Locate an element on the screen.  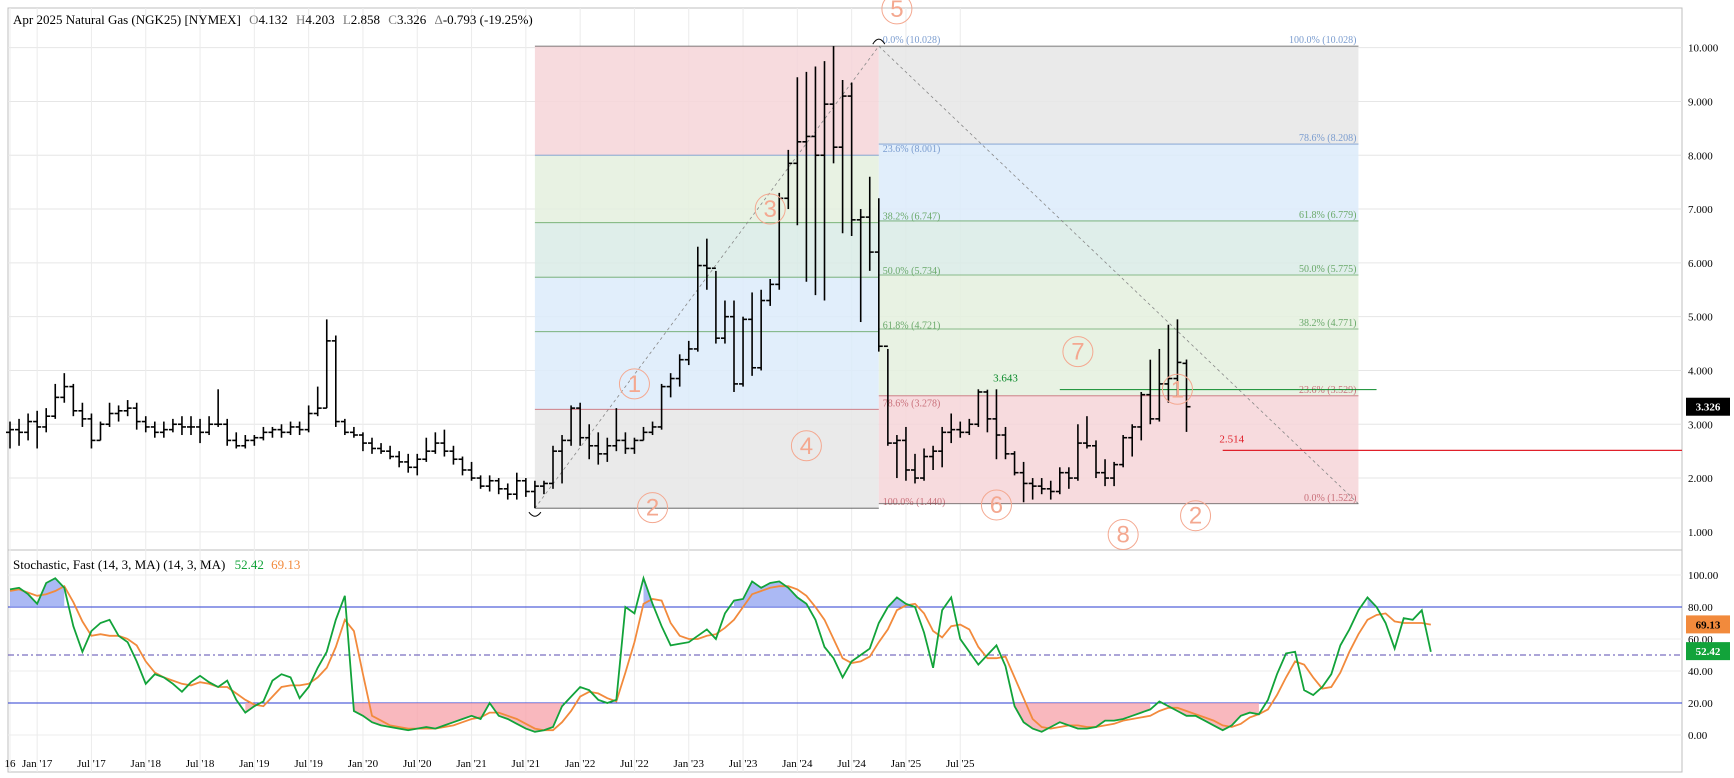
close-value: 3.326 is located at coordinates (412, 19).